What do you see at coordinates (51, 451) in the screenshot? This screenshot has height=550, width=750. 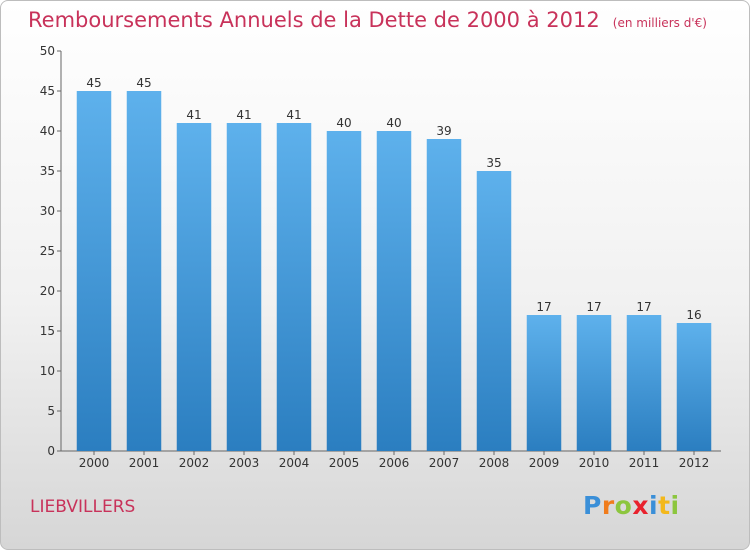 I see `y-tick-label: 0` at bounding box center [51, 451].